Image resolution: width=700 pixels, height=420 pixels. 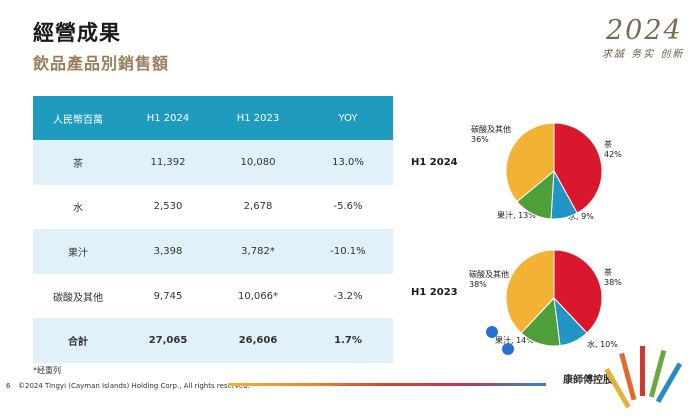 I want to click on cell-h1-2023: 10,080, so click(x=258, y=162).